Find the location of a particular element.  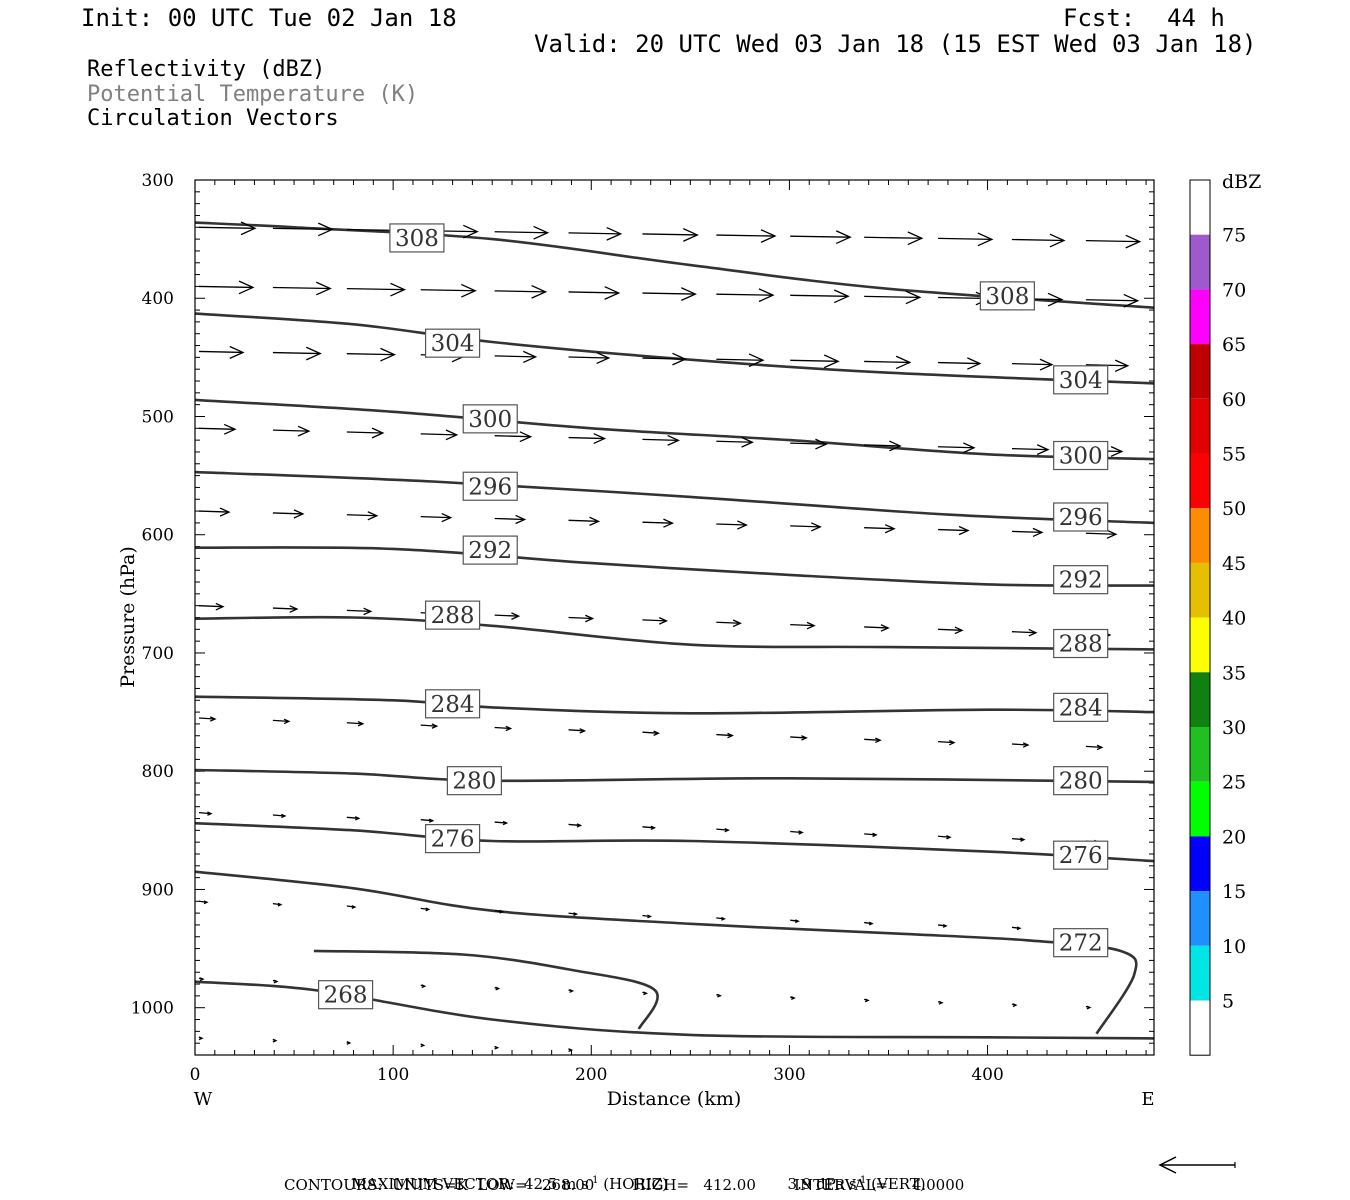

colorbar-label: 35 is located at coordinates (1234, 673).